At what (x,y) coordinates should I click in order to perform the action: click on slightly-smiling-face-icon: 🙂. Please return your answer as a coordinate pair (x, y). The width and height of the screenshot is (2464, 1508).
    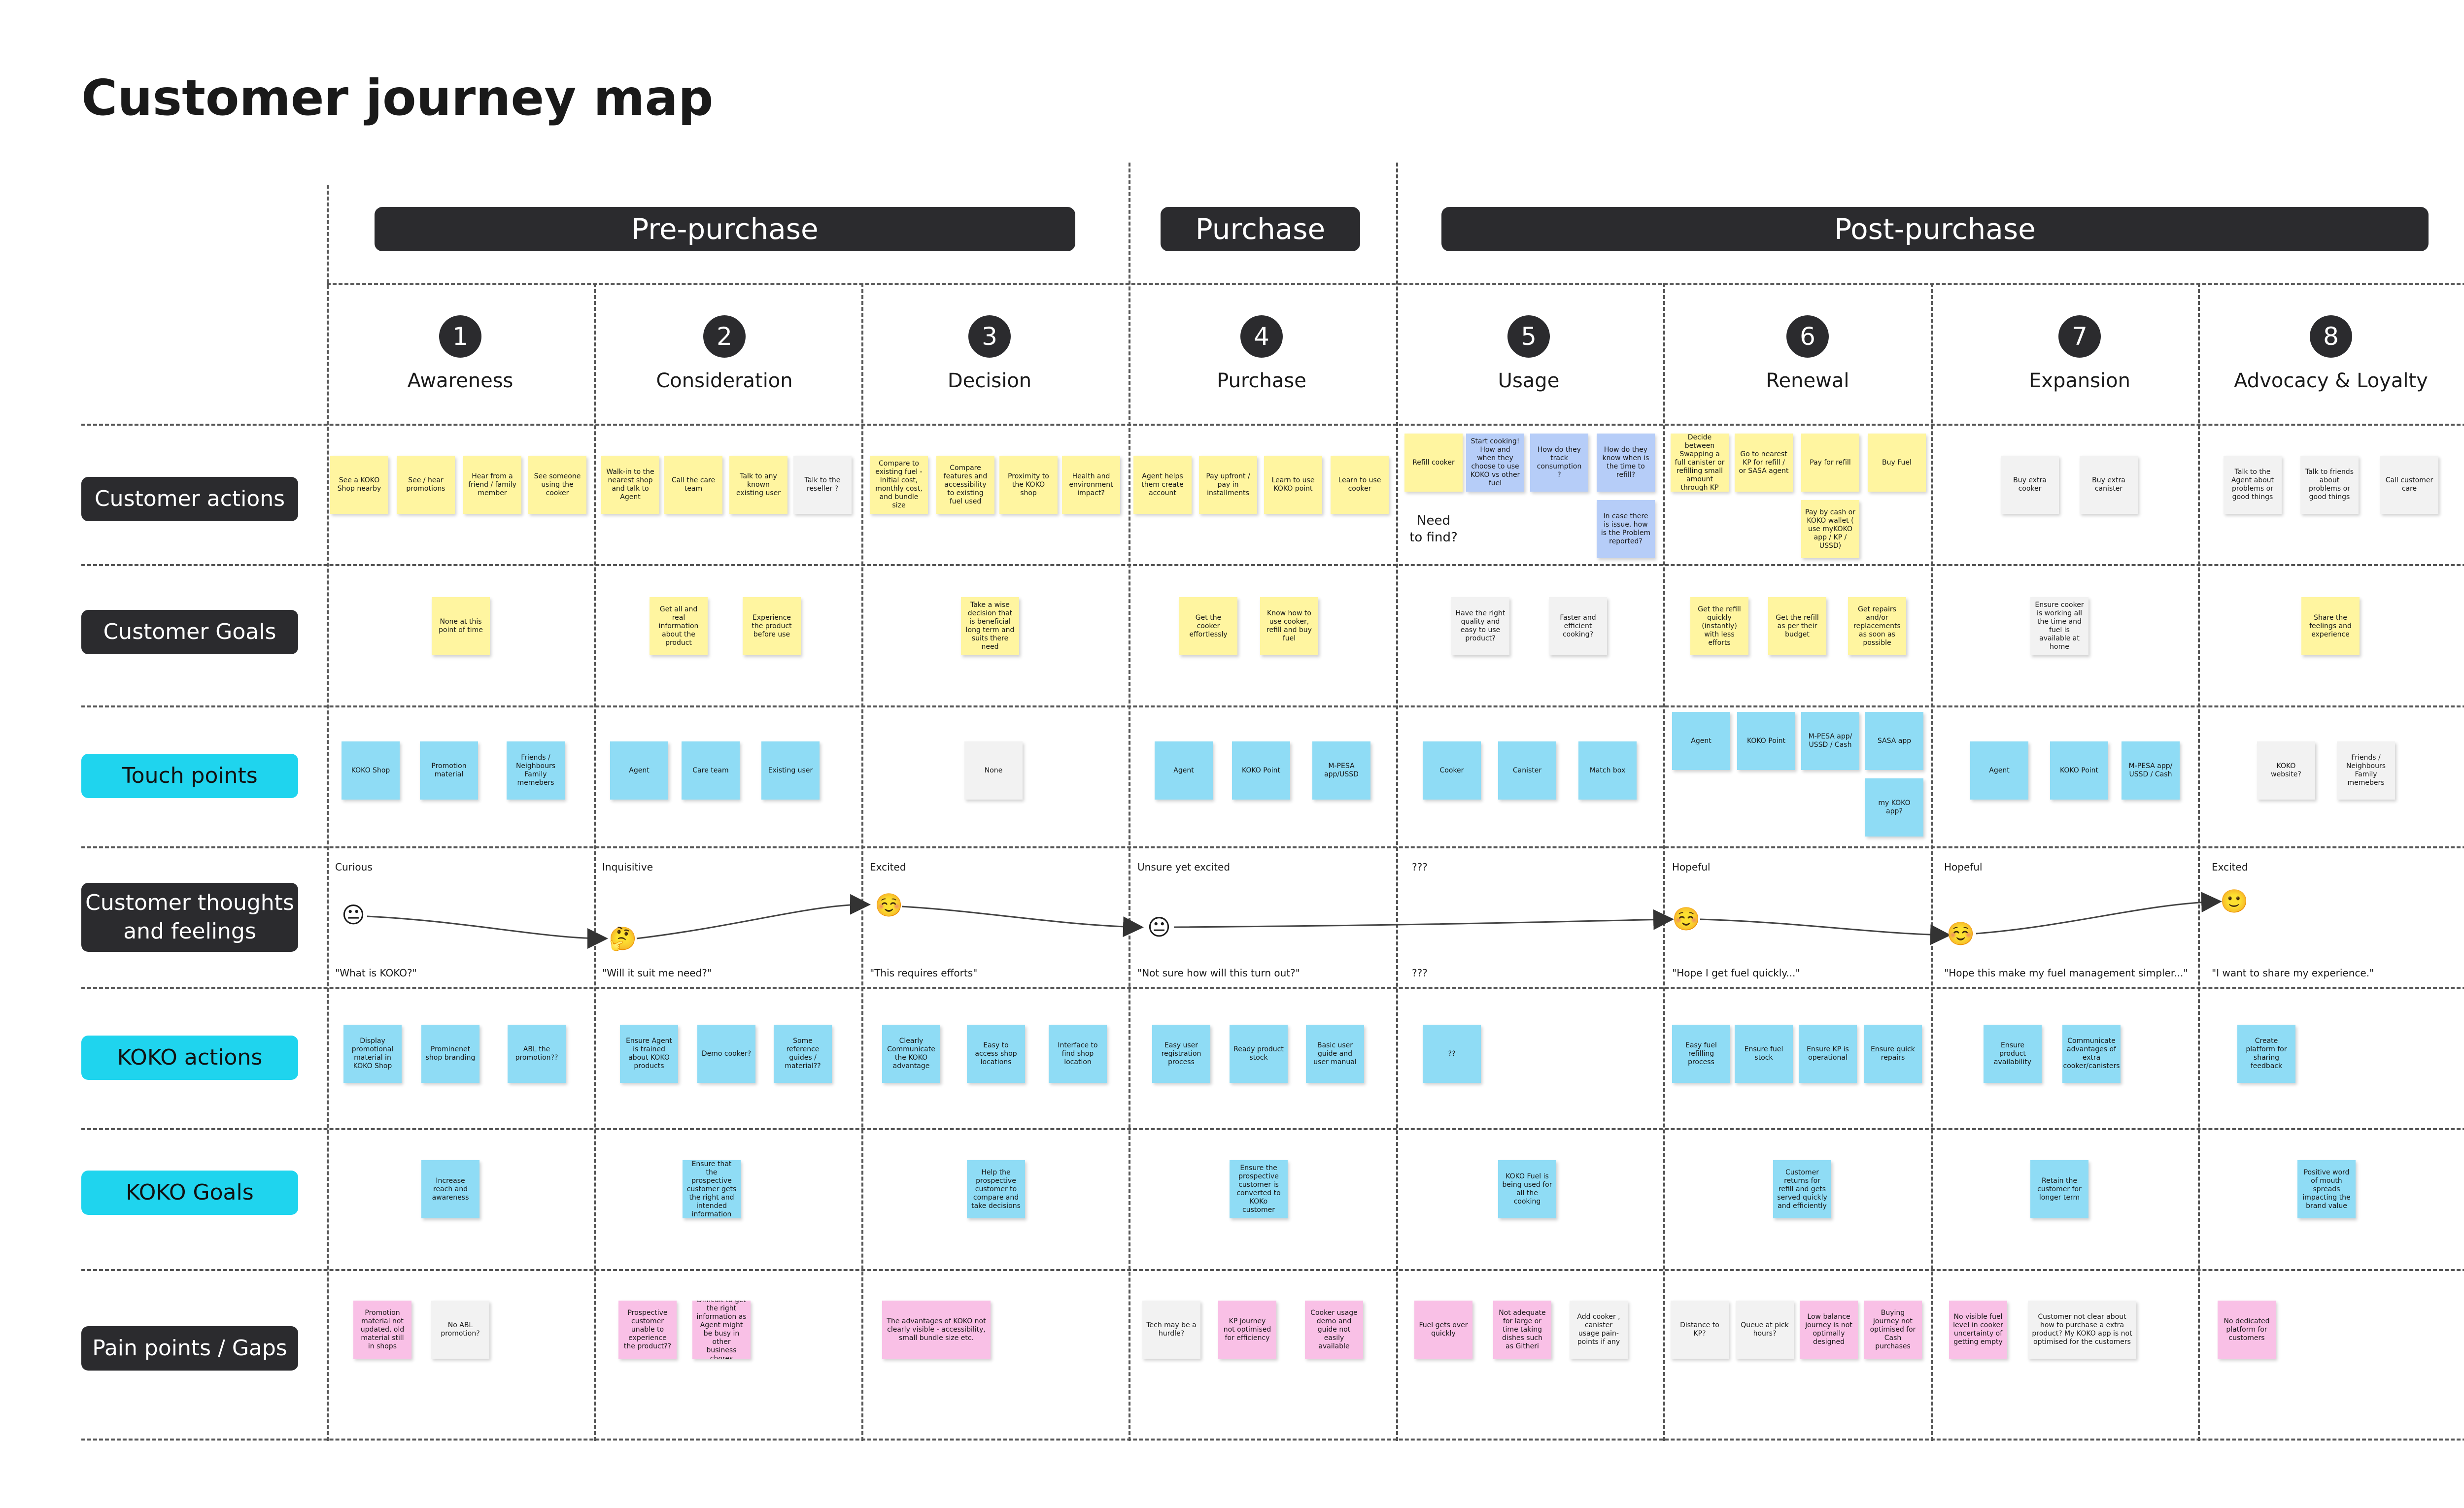
    Looking at the image, I should click on (2234, 901).